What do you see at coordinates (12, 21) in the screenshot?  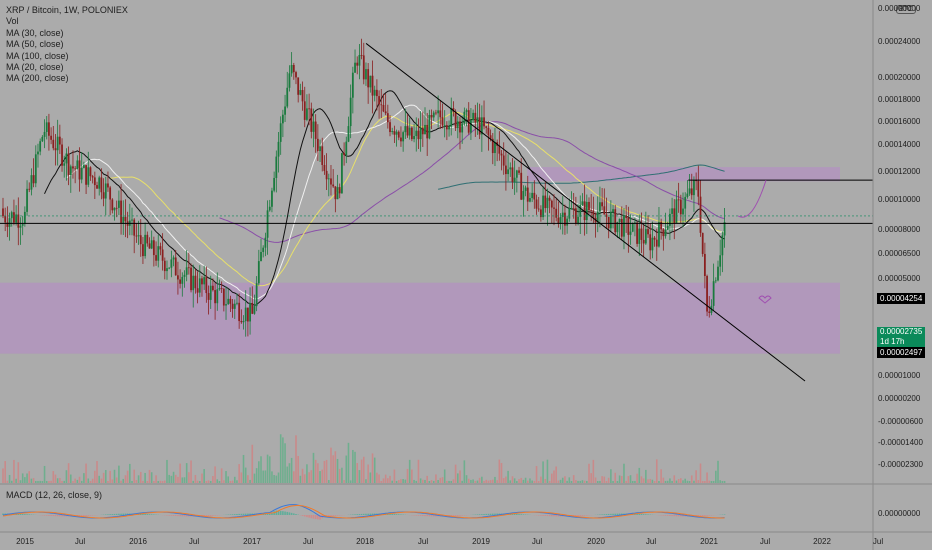 I see `legend-vol: Vol` at bounding box center [12, 21].